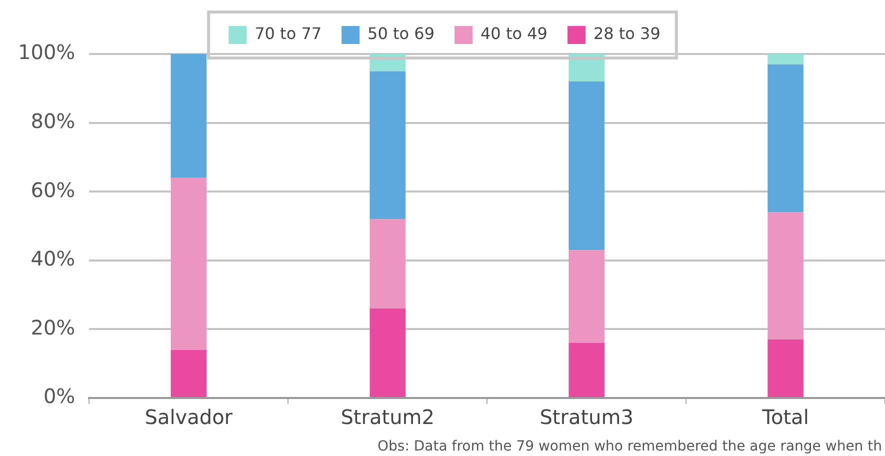 This screenshot has height=456, width=885. I want to click on legend-label: 70 to 77, so click(288, 34).